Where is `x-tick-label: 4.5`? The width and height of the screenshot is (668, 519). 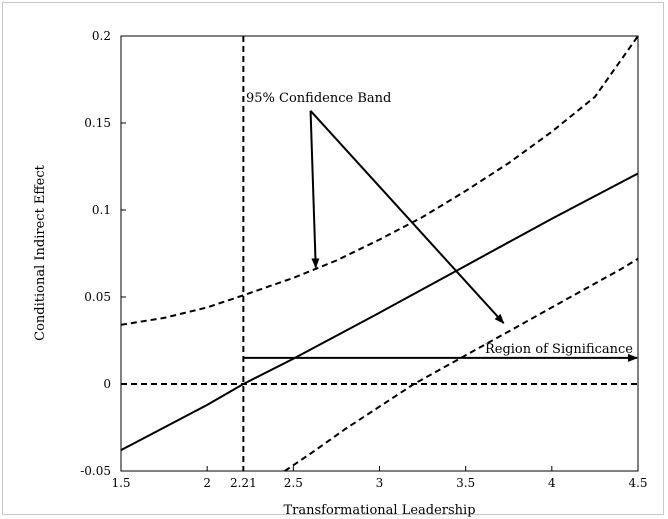
x-tick-label: 4.5 is located at coordinates (637, 483).